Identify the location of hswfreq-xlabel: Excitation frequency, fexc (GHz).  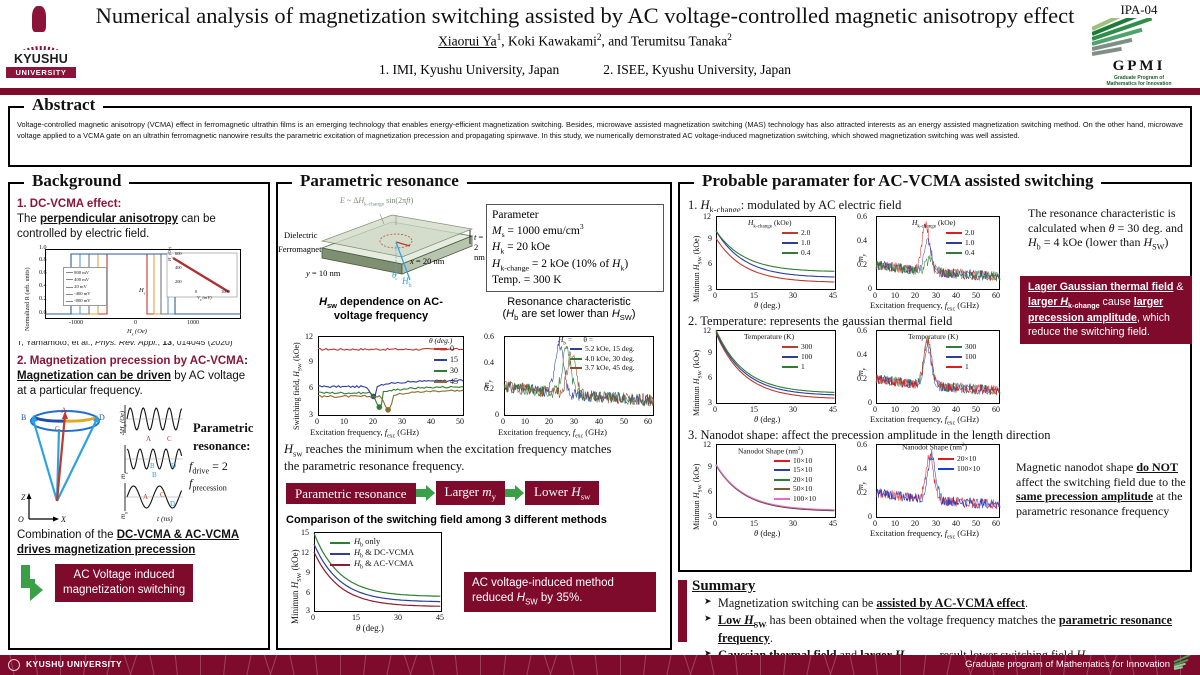
(364, 433).